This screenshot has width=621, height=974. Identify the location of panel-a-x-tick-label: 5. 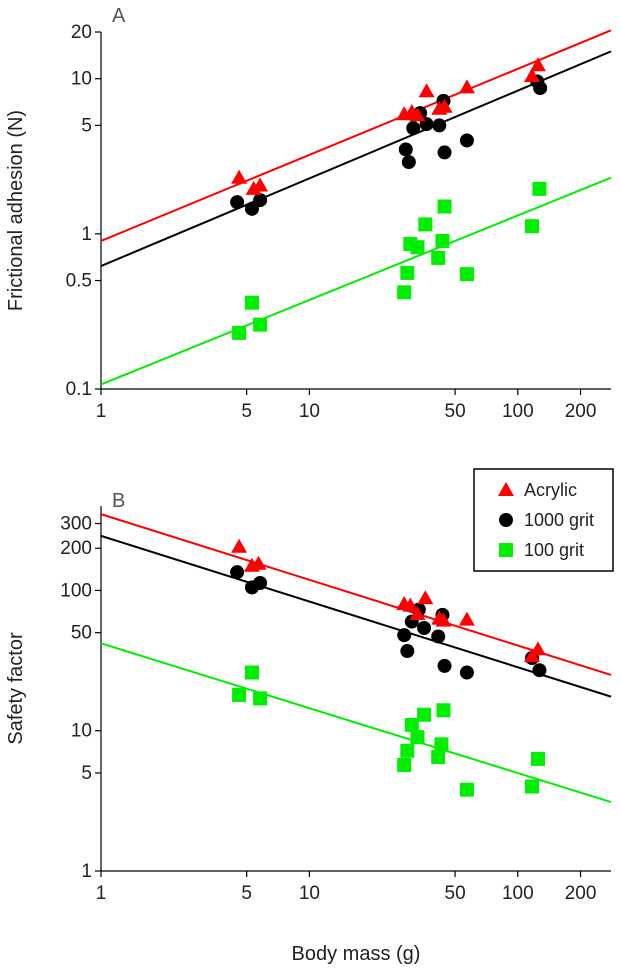
(246, 411).